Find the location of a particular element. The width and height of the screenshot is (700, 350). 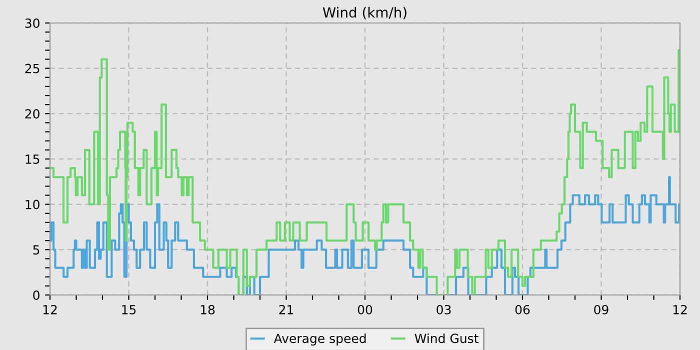

x-tick-label: 18 is located at coordinates (207, 309).